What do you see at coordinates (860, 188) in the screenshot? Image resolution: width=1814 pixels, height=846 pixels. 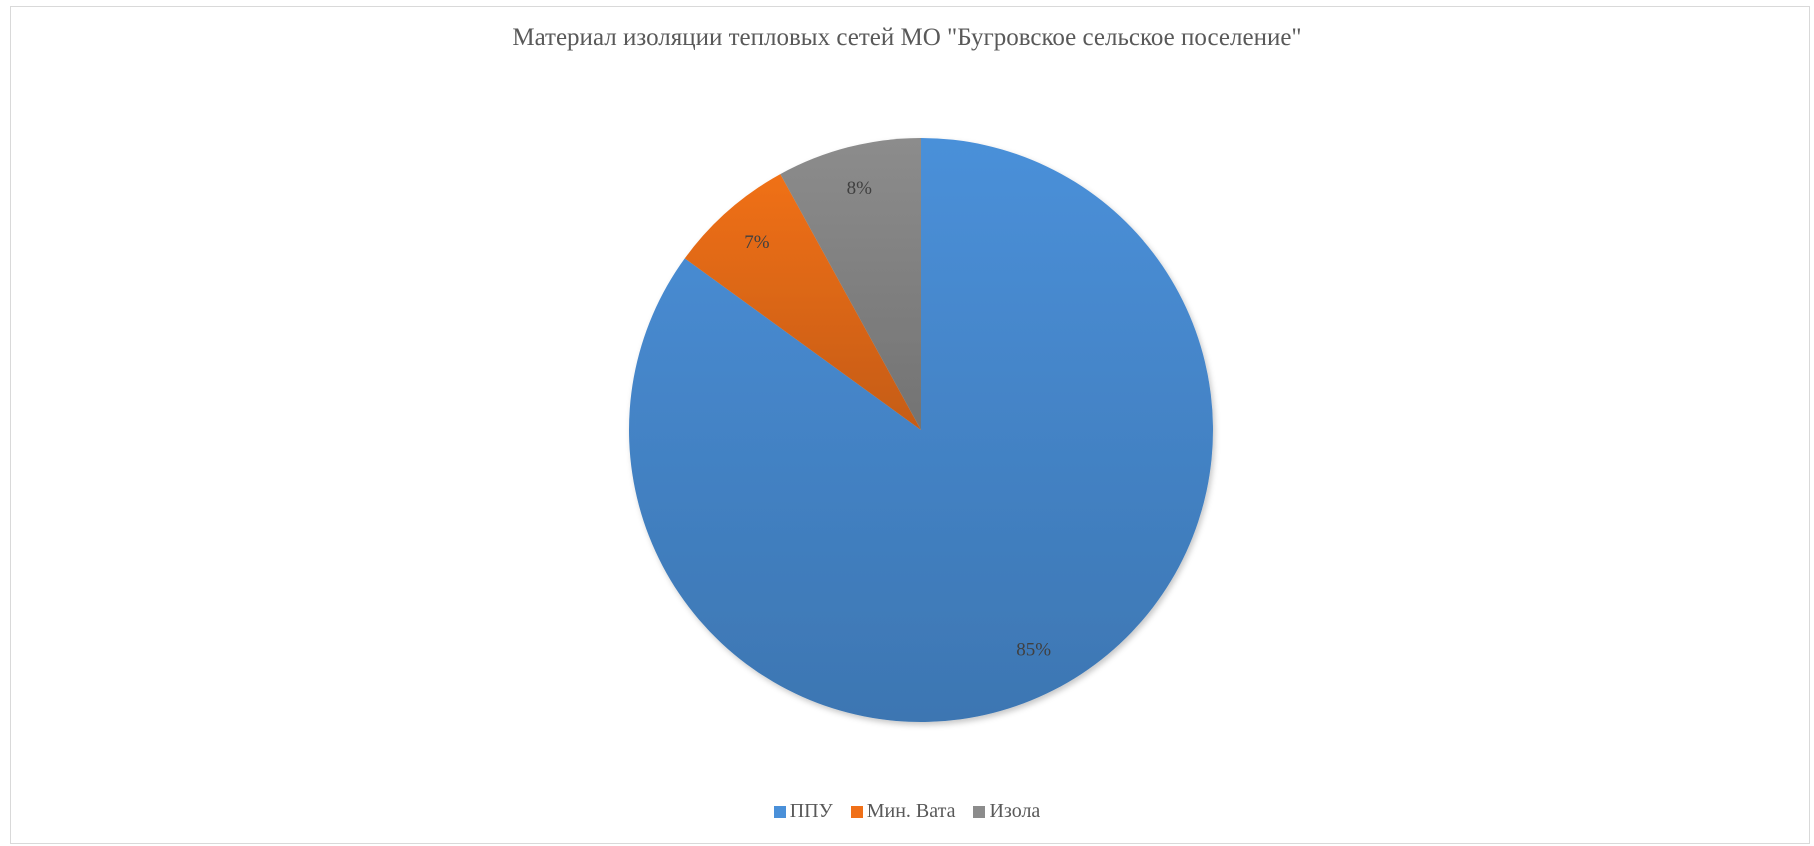 I see `data-label-3: 8%` at bounding box center [860, 188].